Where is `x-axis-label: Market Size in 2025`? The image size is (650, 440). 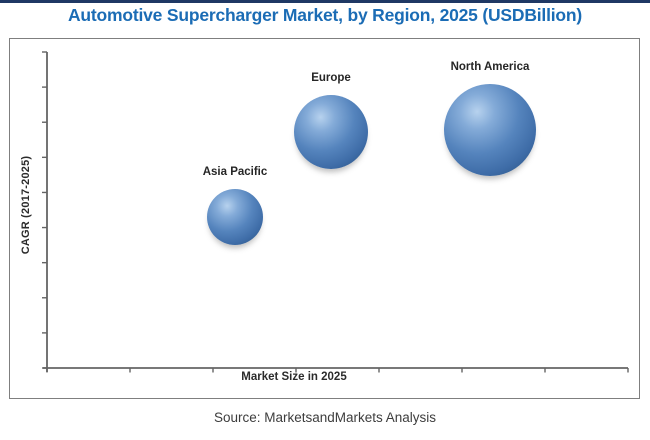
x-axis-label: Market Size in 2025 is located at coordinates (294, 377).